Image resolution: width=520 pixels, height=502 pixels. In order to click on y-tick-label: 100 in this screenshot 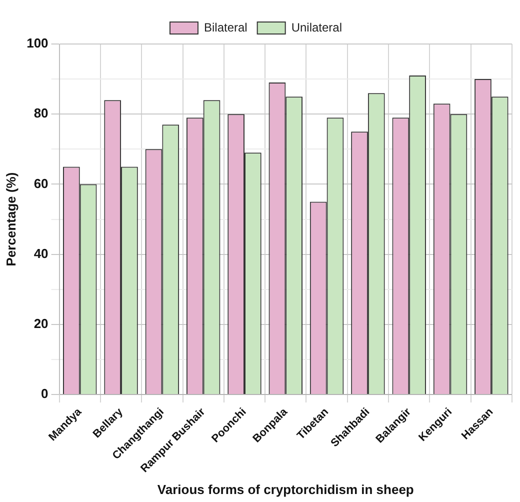, I will do `click(37, 43)`.